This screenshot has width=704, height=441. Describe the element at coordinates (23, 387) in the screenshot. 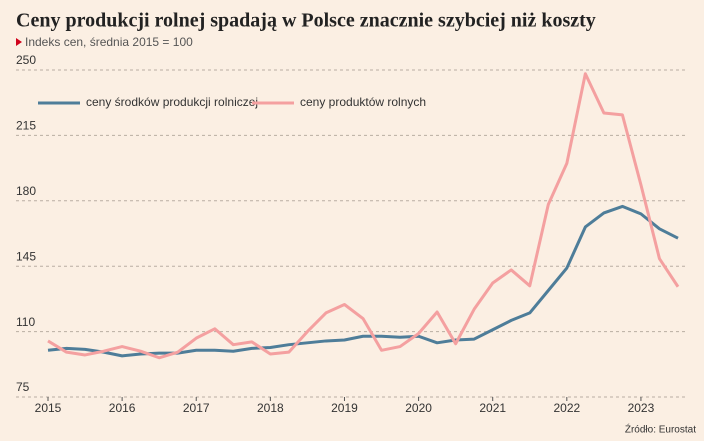

I see `y-tick-label: 75` at that location.